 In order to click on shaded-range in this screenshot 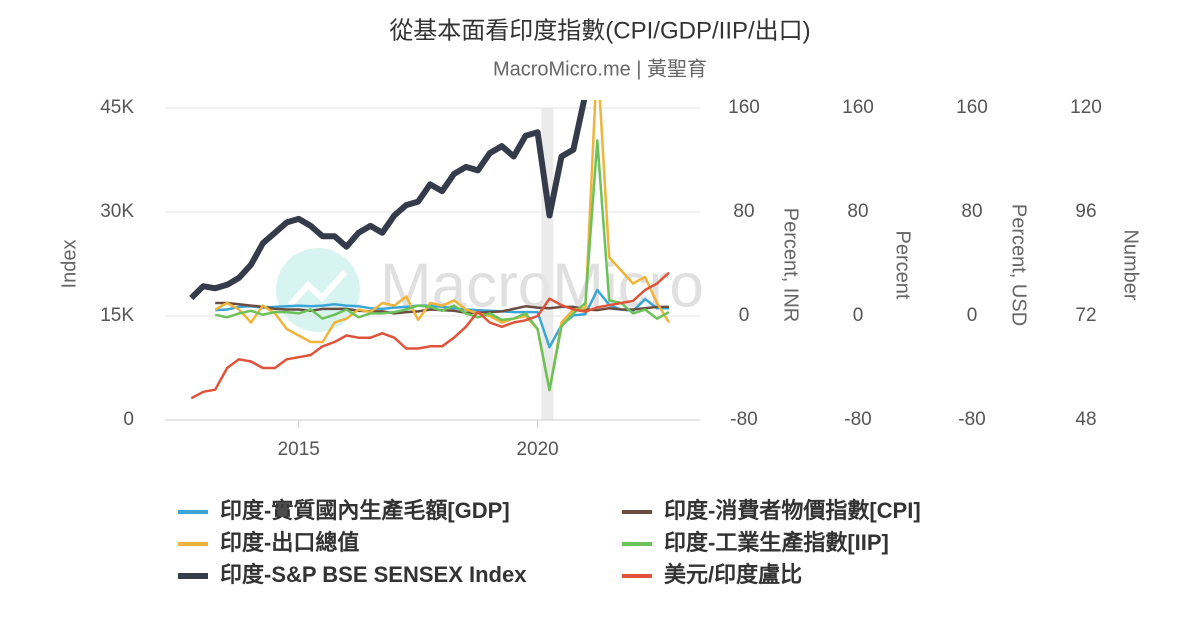, I will do `click(547, 264)`.